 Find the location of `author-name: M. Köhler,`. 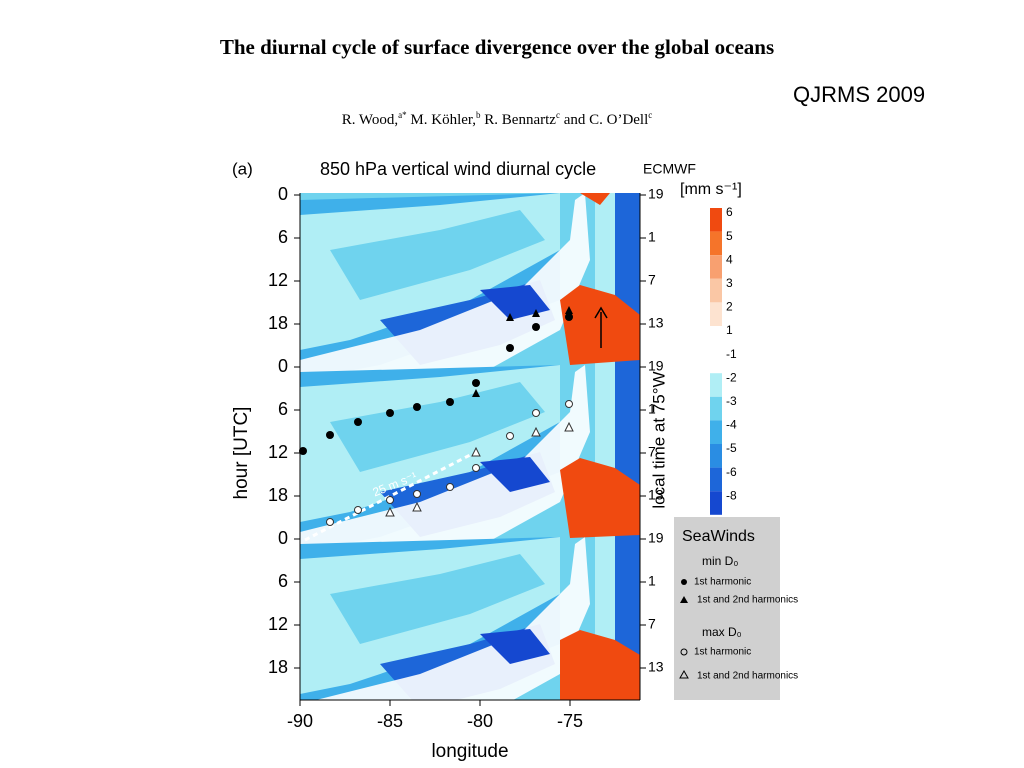

author-name: M. Köhler, is located at coordinates (441, 120).